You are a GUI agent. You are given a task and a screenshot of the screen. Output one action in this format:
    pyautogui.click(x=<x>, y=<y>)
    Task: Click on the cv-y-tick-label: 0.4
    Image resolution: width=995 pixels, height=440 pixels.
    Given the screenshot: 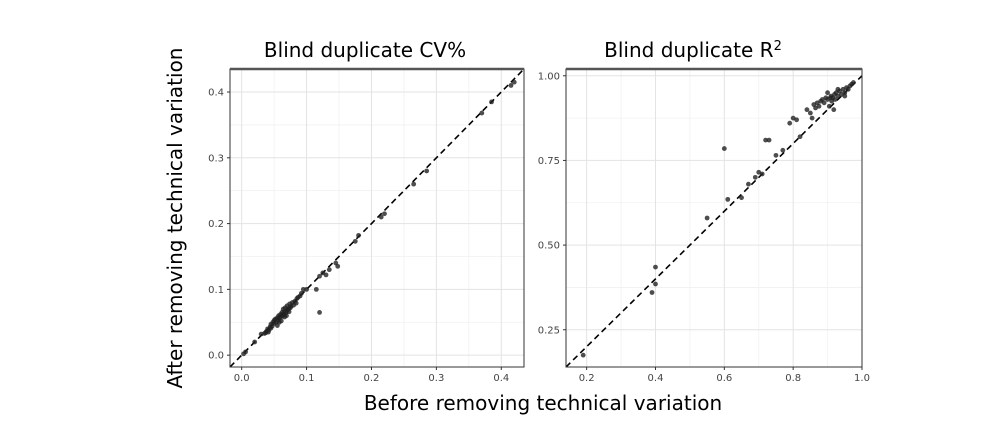 What is the action you would take?
    pyautogui.click(x=216, y=93)
    